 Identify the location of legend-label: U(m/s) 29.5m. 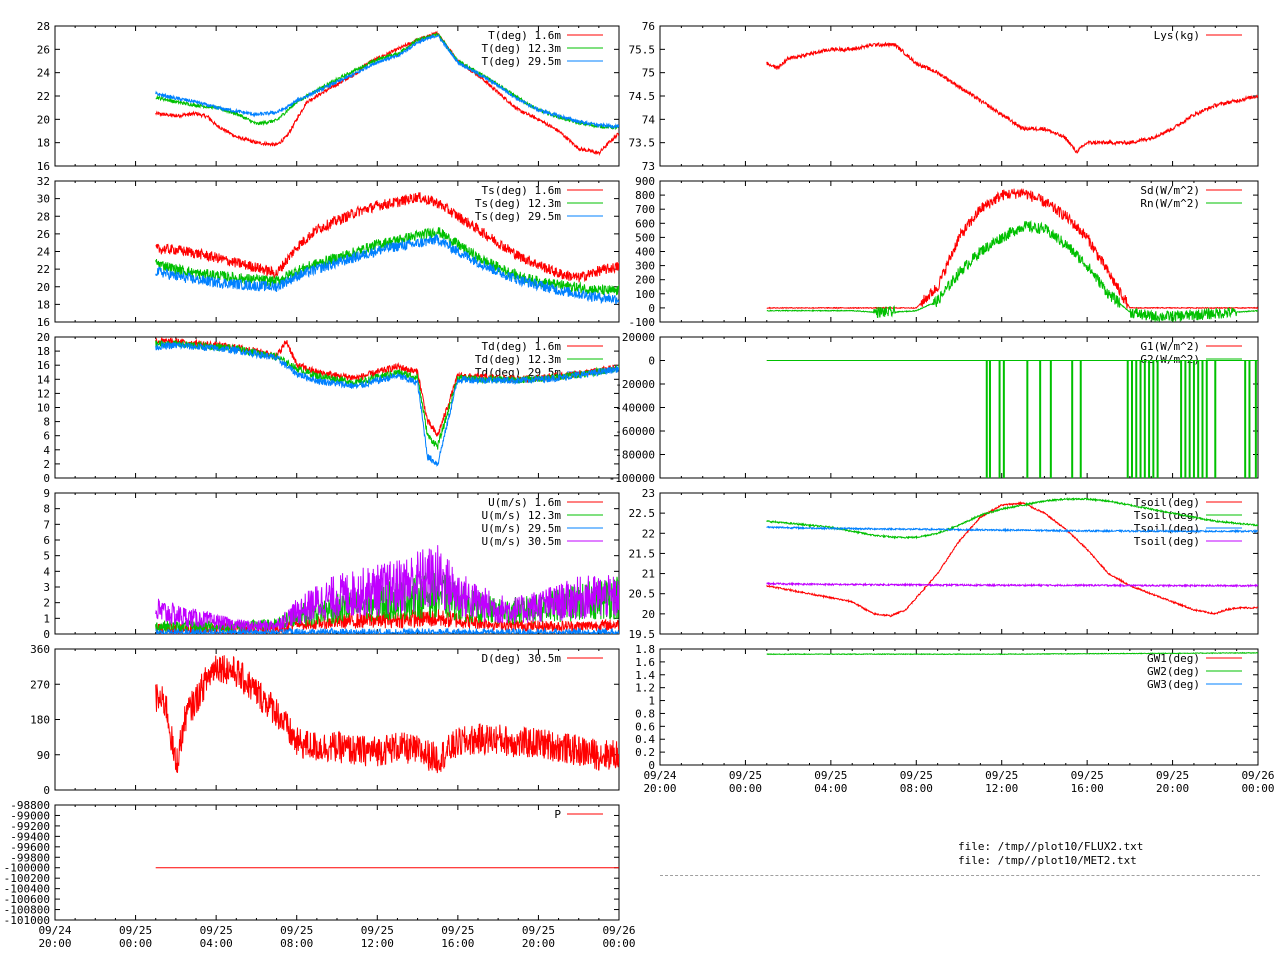
(522, 528).